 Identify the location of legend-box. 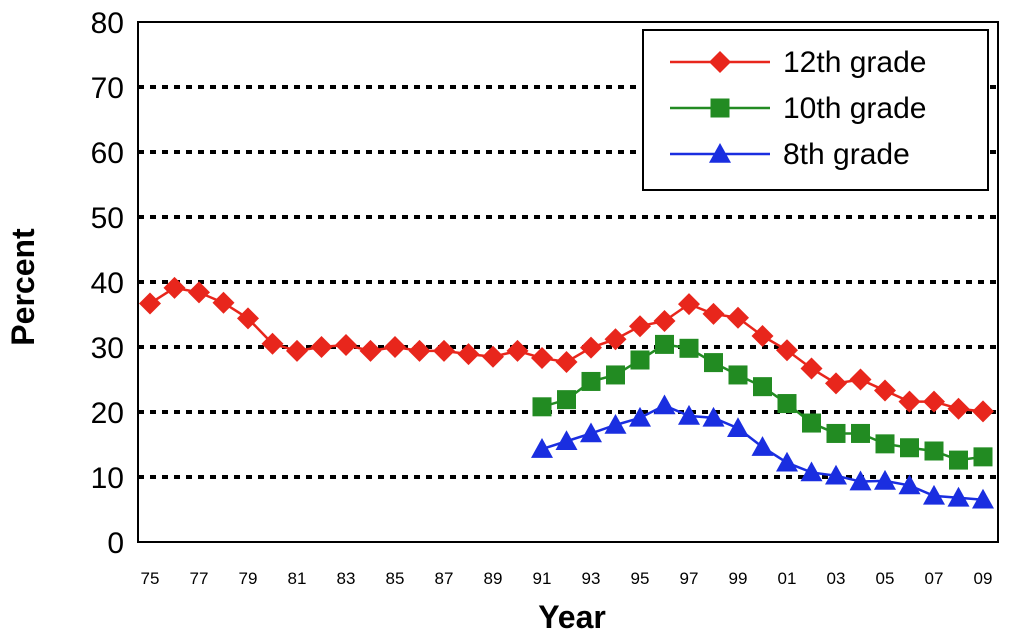
(815, 110).